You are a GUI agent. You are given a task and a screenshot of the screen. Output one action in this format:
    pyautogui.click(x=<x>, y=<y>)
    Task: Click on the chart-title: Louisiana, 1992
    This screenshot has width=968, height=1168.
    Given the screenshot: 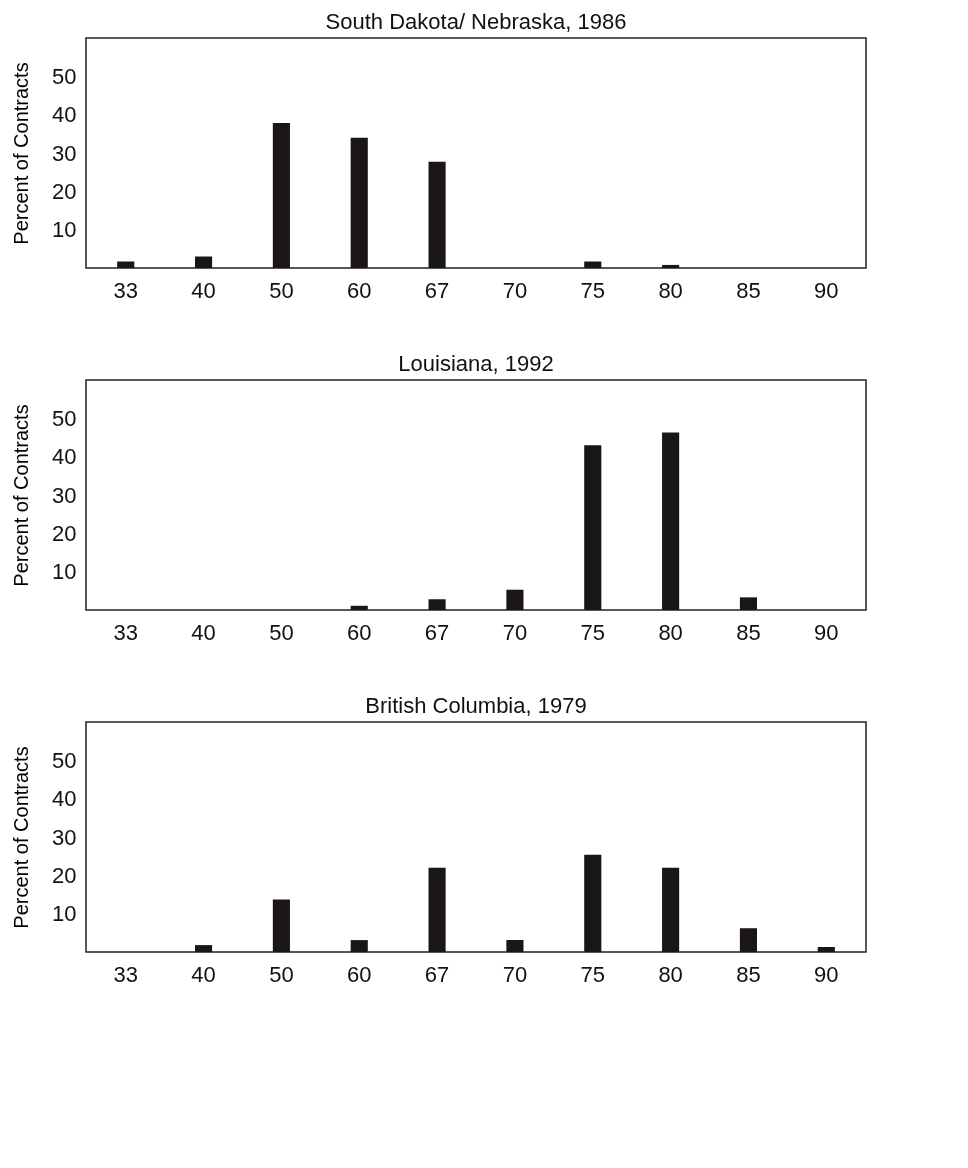 What is the action you would take?
    pyautogui.click(x=476, y=363)
    